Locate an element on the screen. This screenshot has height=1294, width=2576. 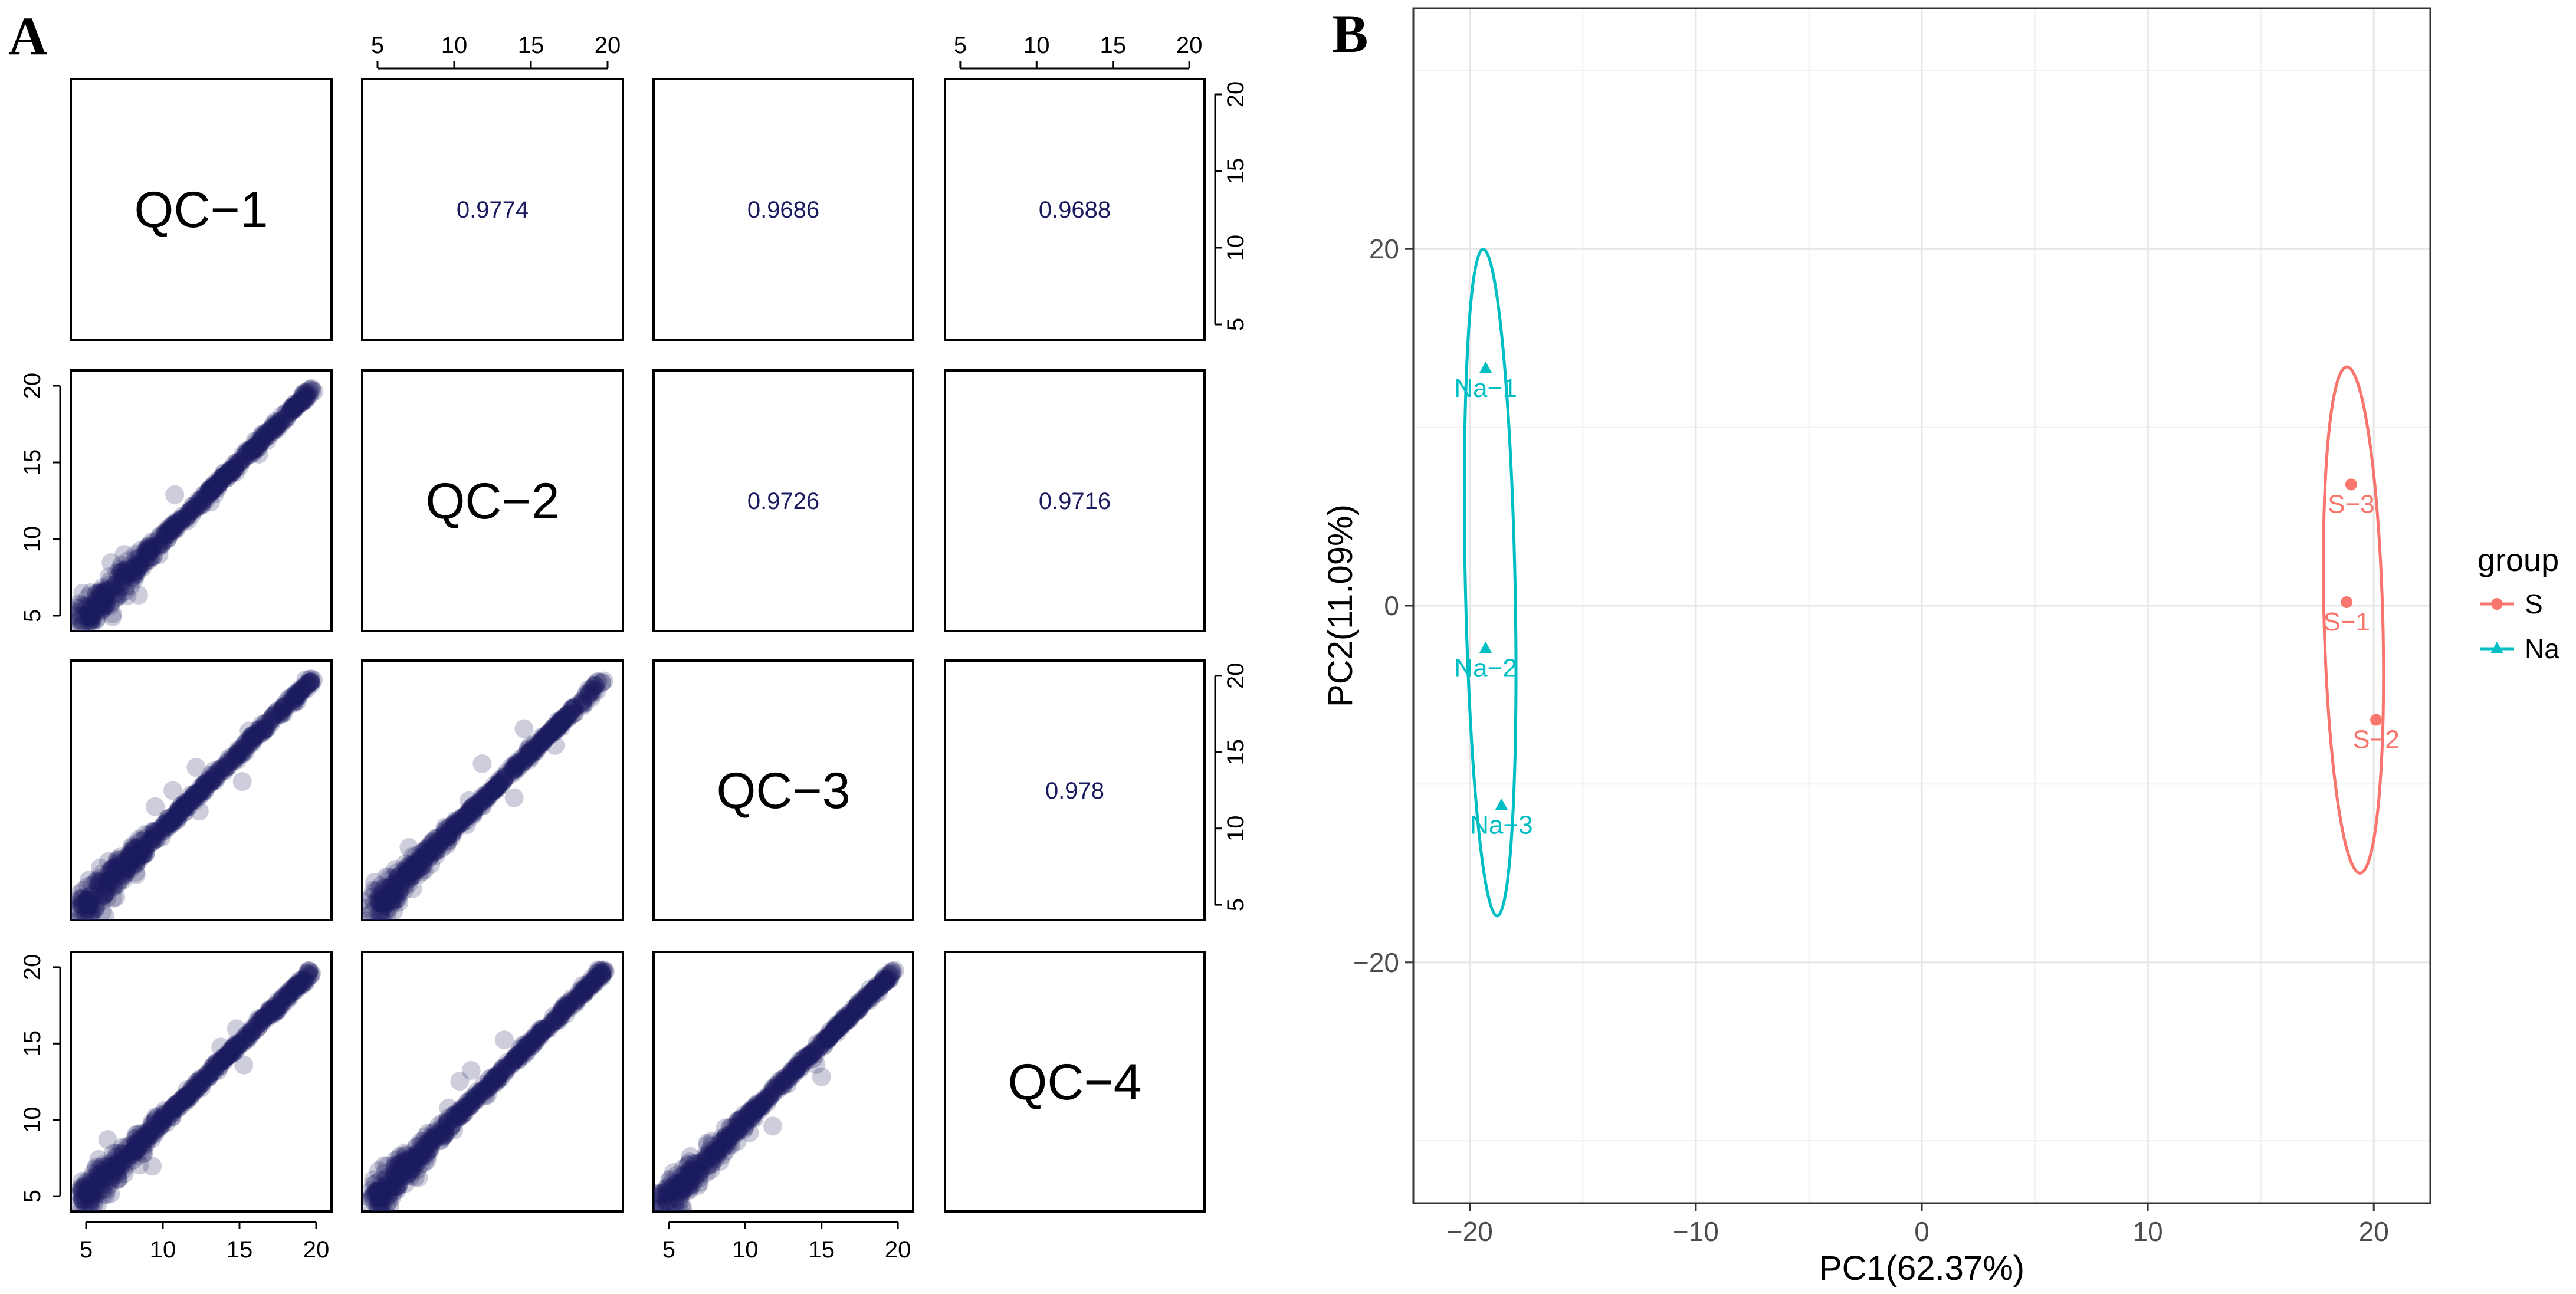
axis-tick-label: 5 is located at coordinates (32, 1196).